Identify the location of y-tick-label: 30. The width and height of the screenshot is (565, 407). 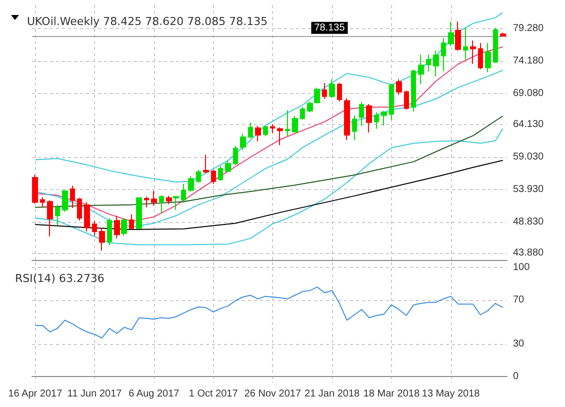
(519, 344).